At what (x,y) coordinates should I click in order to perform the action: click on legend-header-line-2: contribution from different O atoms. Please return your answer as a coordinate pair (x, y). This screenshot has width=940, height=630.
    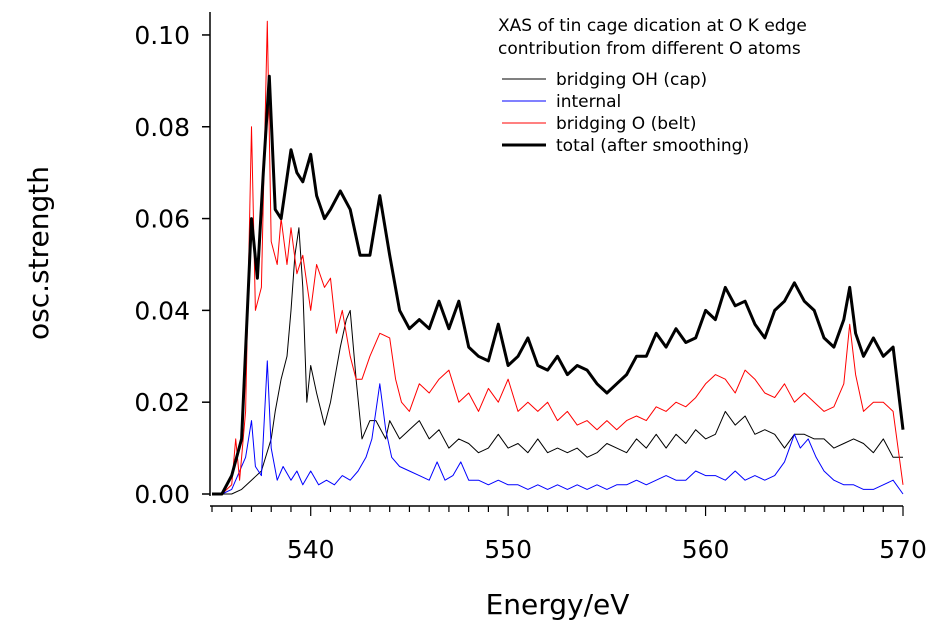
    Looking at the image, I should click on (649, 49).